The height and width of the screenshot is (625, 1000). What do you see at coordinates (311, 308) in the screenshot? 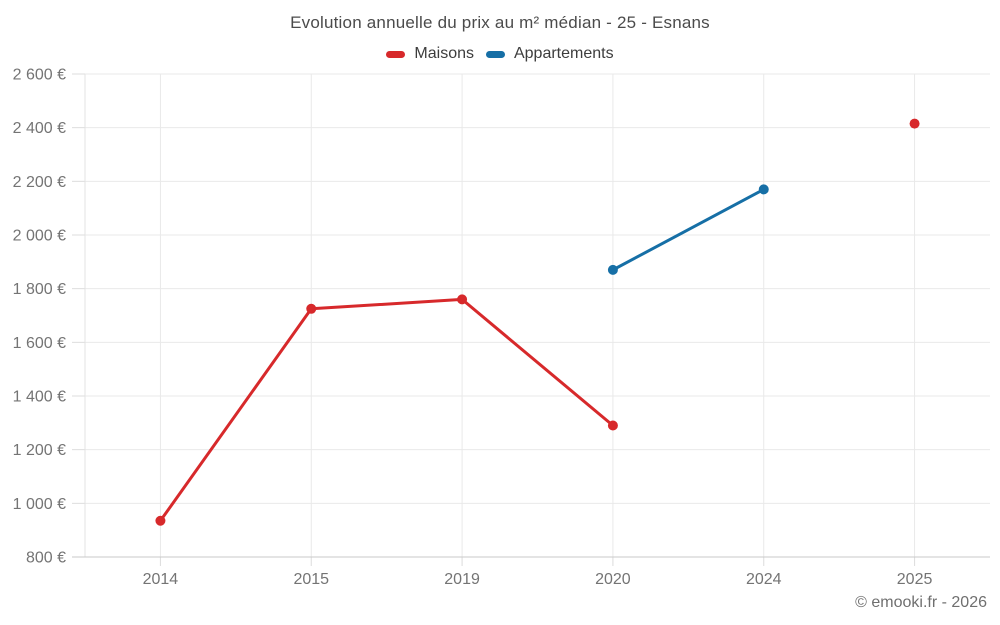
I see `data-point-maisons-2015` at bounding box center [311, 308].